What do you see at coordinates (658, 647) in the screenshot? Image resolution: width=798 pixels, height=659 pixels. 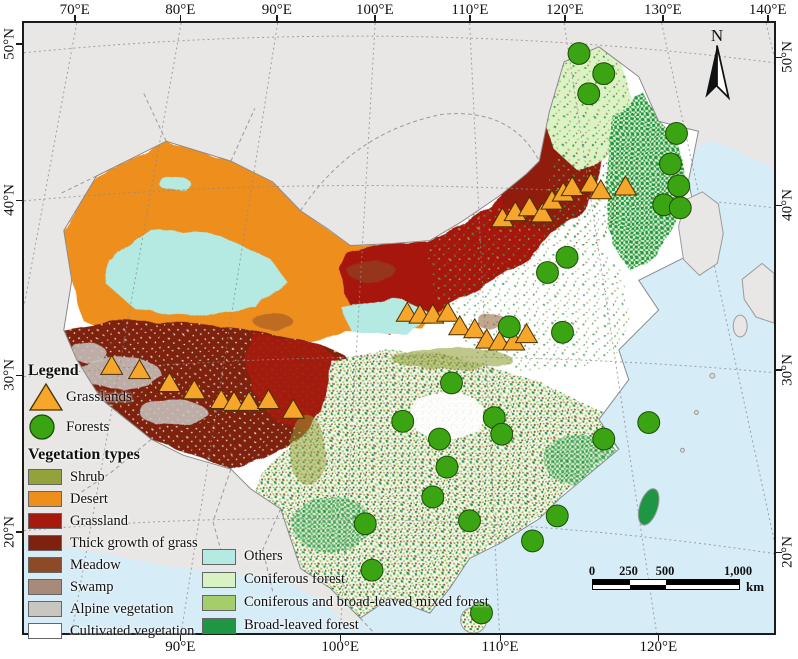 I see `axis-label-bottom: 120°E` at bounding box center [658, 647].